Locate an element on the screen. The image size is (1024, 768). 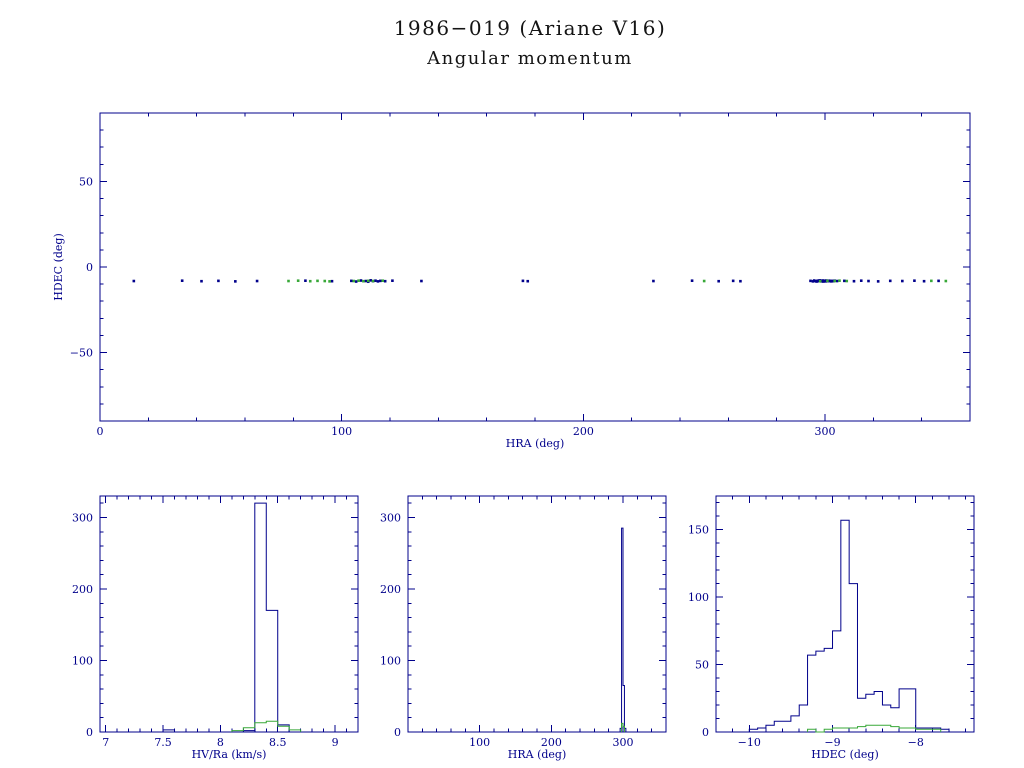
title-line-2: Angular momentum is located at coordinates (530, 58).